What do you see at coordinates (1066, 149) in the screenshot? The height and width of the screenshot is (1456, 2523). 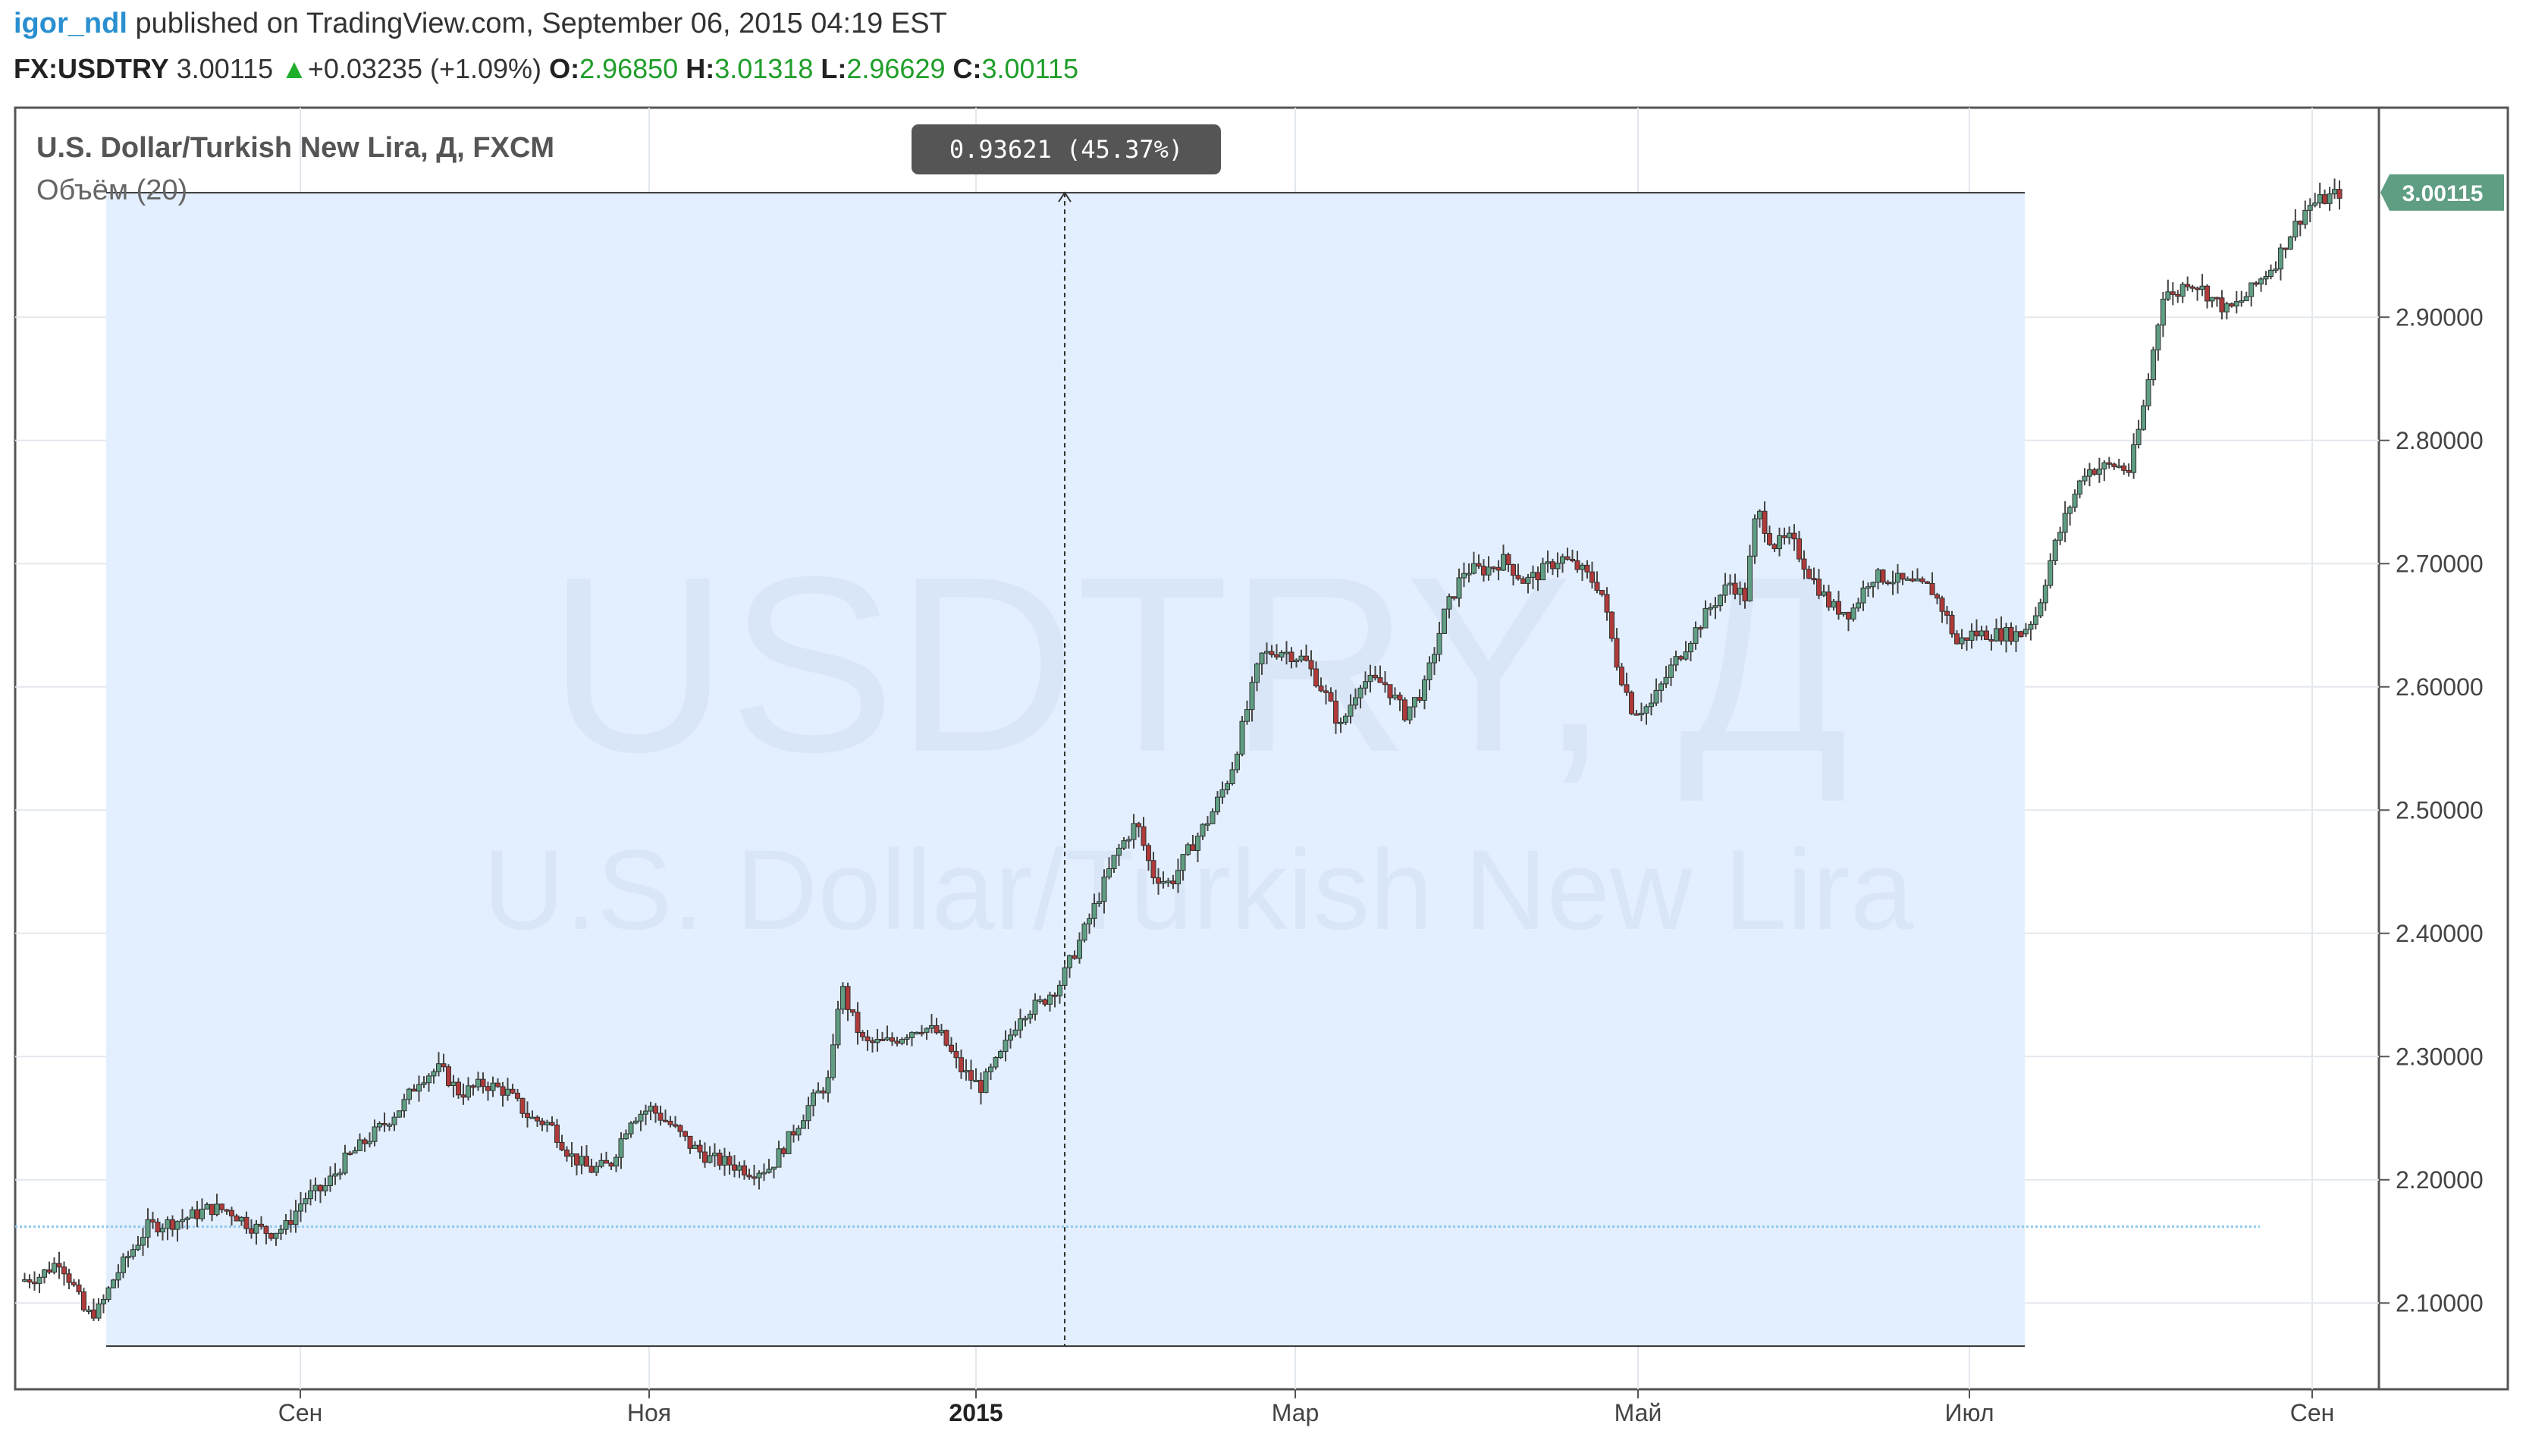 I see `measure-tooltip: 0.93621 (45.37%)` at bounding box center [1066, 149].